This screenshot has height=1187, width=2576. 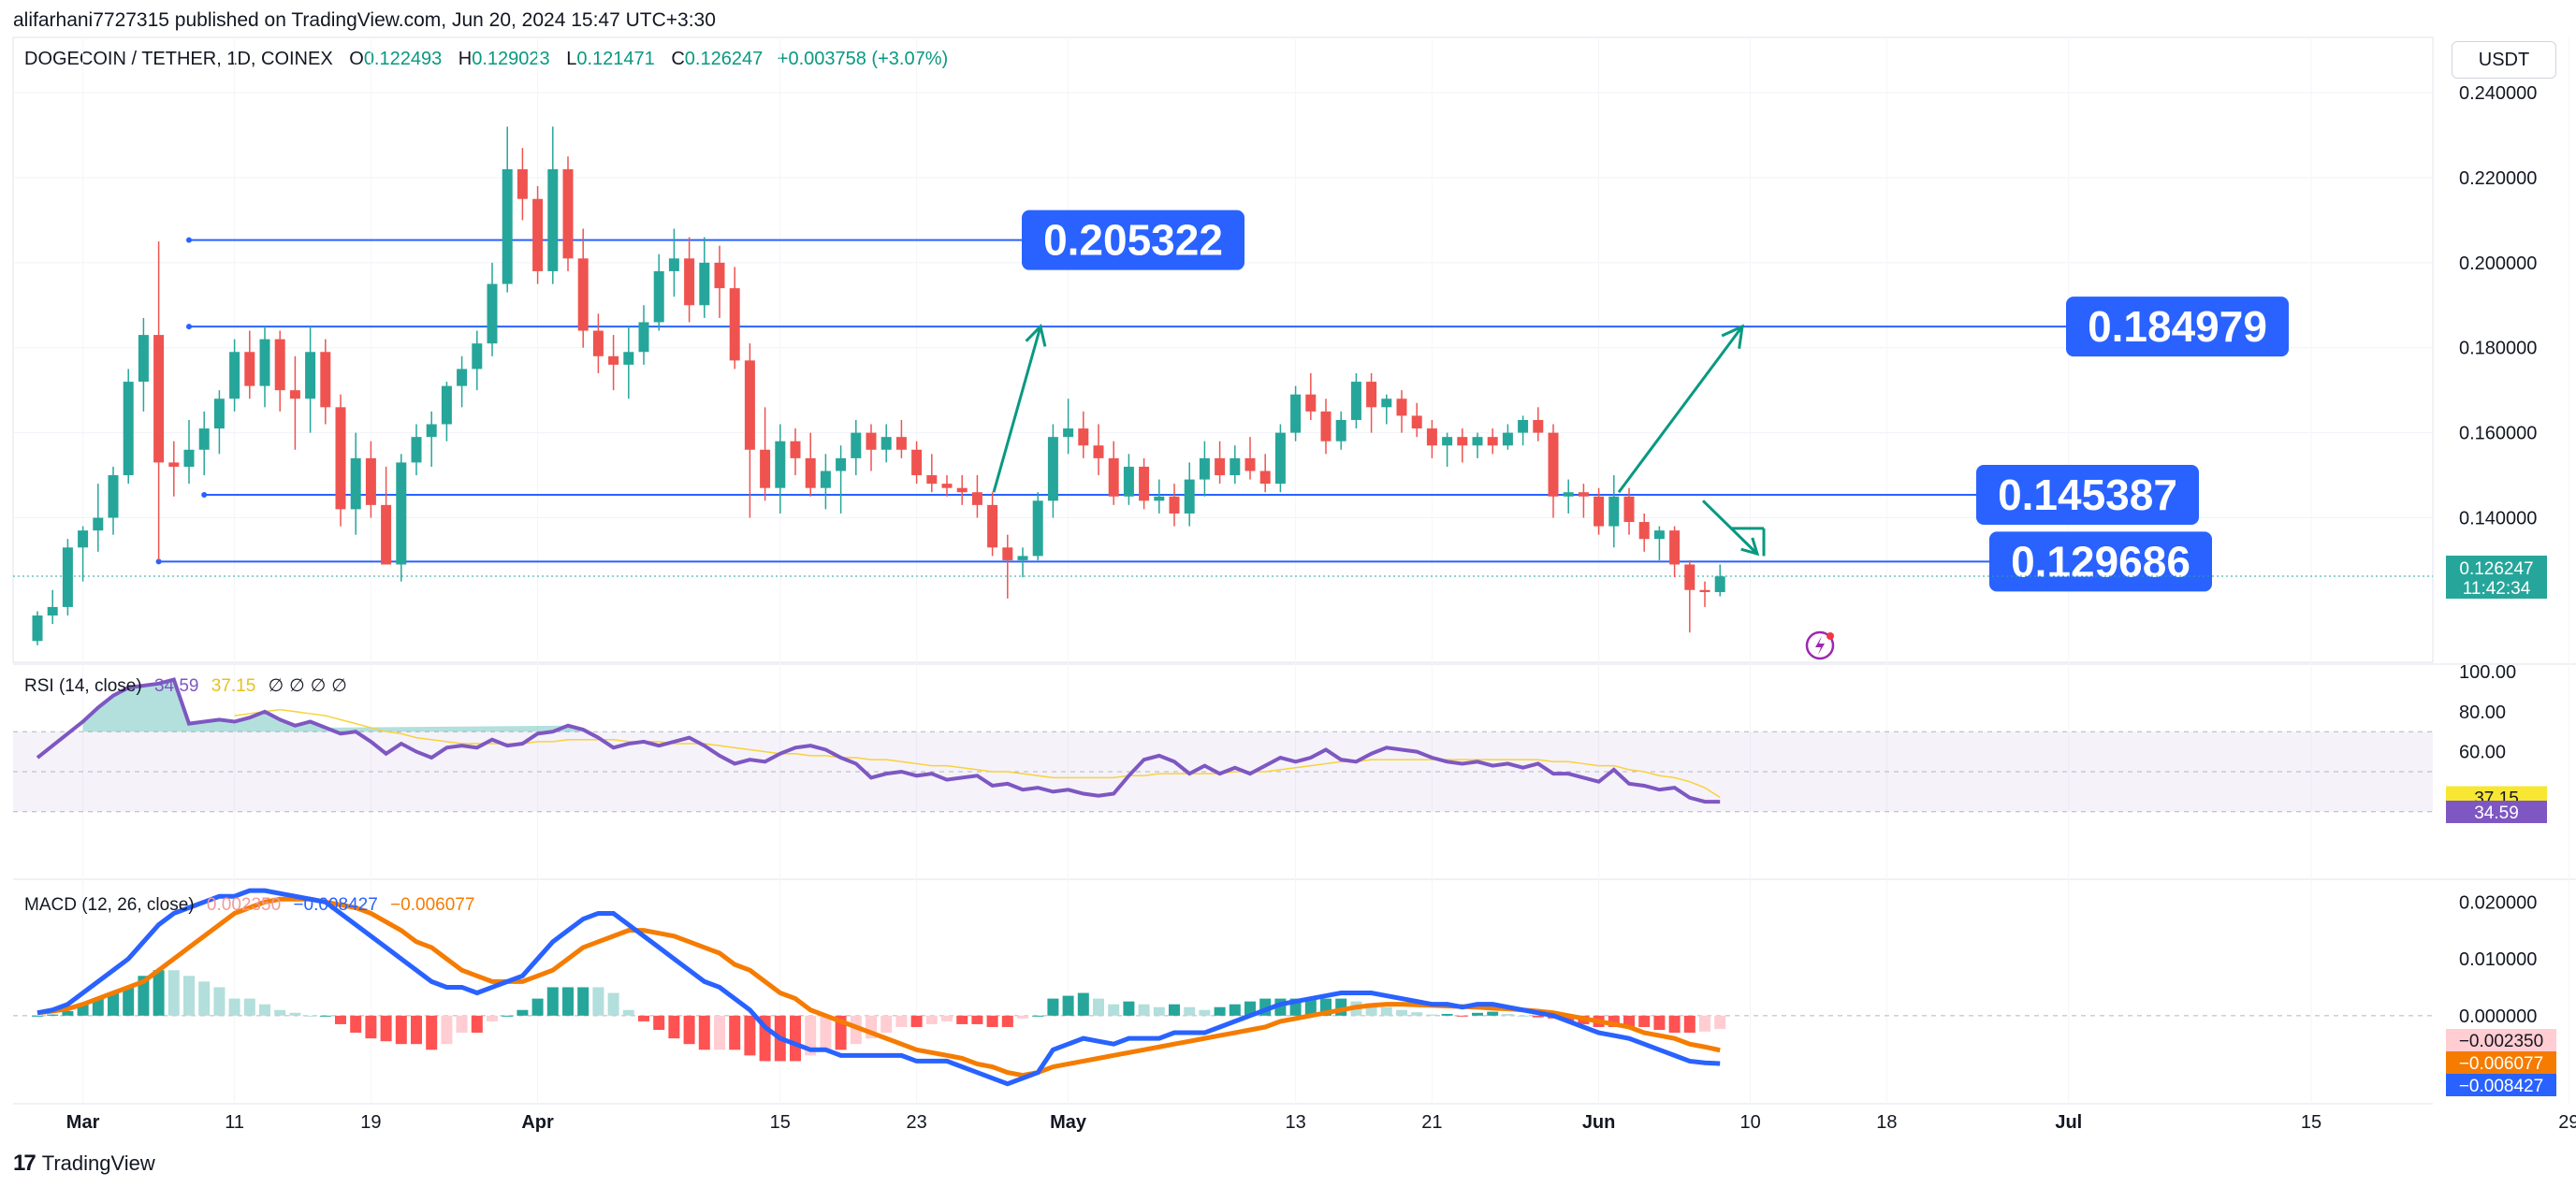 What do you see at coordinates (109, 905) in the screenshot?
I see `macd-legend-title: MACD (12, 26, close)` at bounding box center [109, 905].